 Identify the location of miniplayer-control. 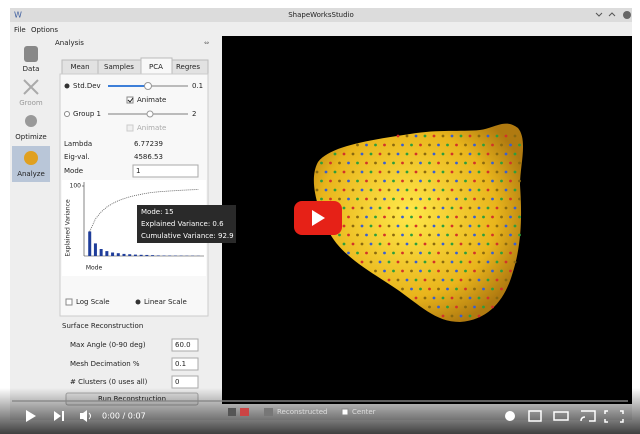
(535, 416).